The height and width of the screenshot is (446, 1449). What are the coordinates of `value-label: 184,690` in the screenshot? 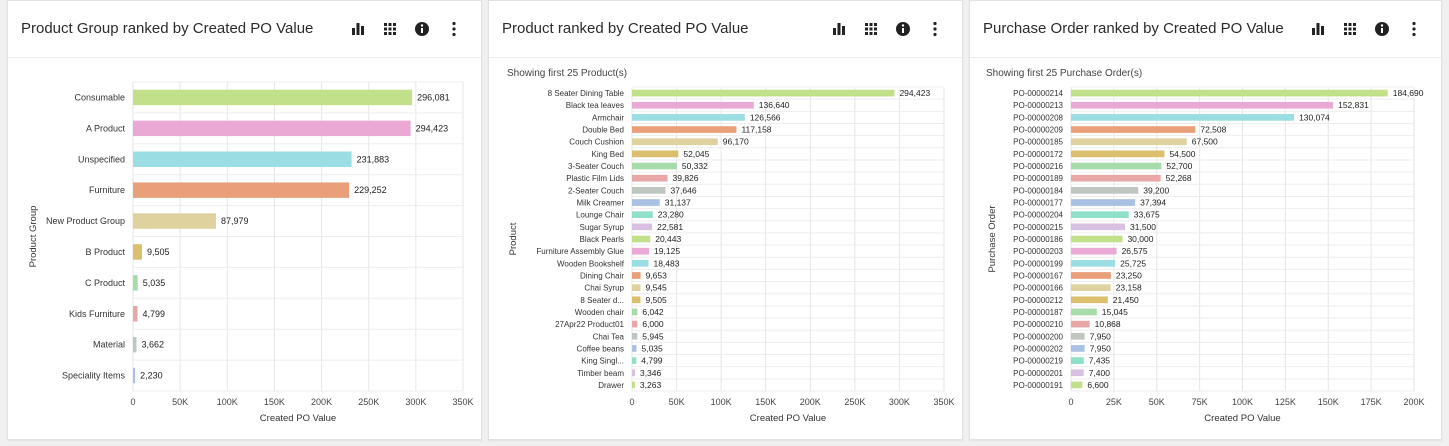 It's located at (1408, 93).